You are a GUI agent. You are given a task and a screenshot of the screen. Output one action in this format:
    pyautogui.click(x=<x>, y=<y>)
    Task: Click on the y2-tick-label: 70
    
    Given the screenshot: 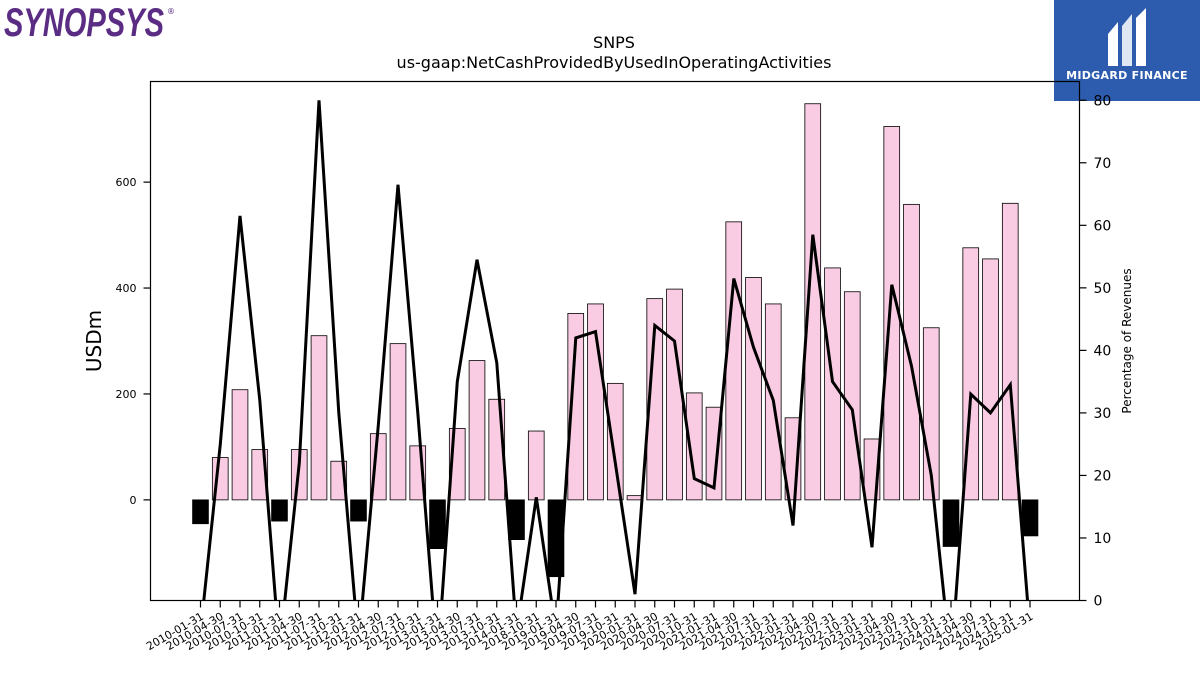 What is the action you would take?
    pyautogui.click(x=1103, y=164)
    